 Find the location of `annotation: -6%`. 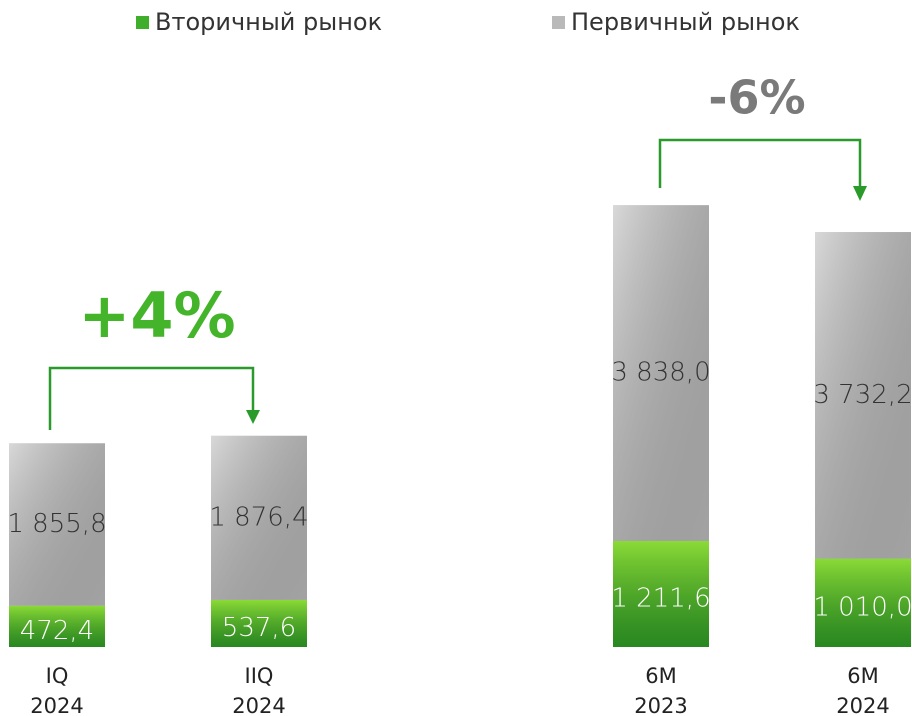

annotation: -6% is located at coordinates (756, 98).